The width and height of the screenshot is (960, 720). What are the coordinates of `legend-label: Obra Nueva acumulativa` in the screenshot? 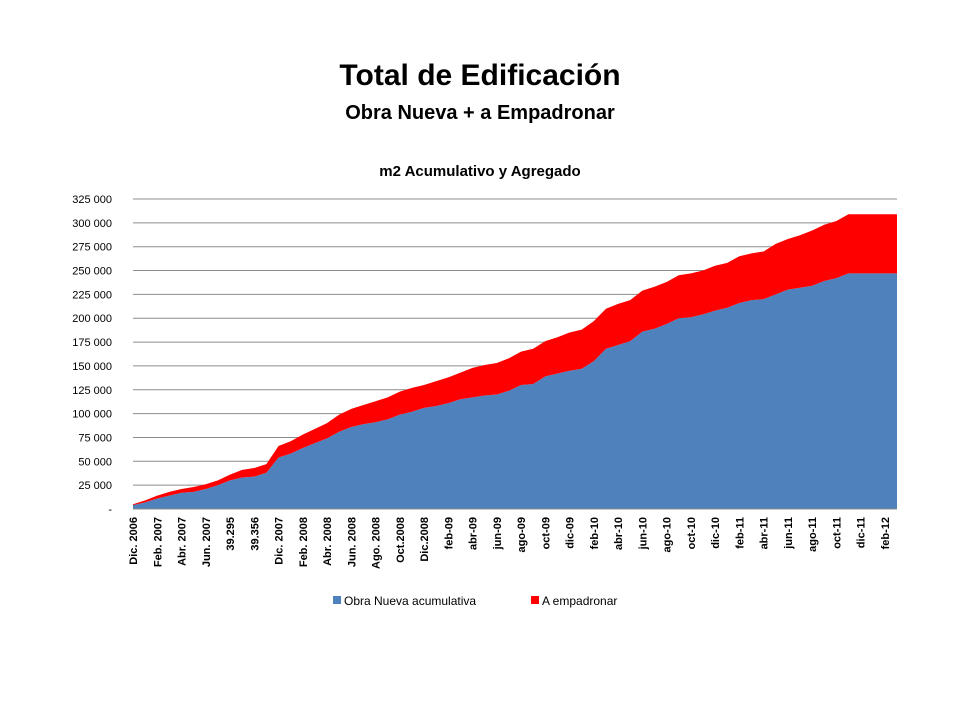 It's located at (410, 601).